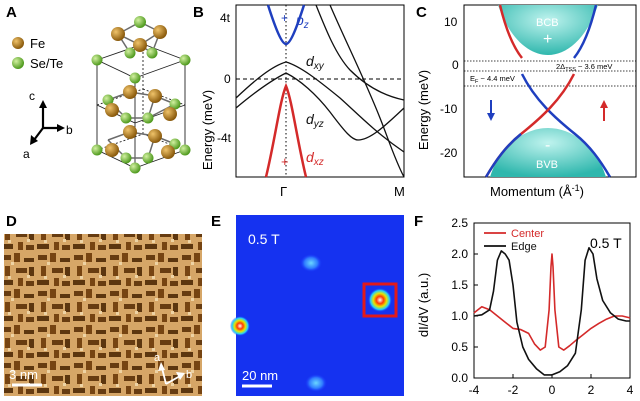  I want to click on panel-f-frame, so click(552, 300).